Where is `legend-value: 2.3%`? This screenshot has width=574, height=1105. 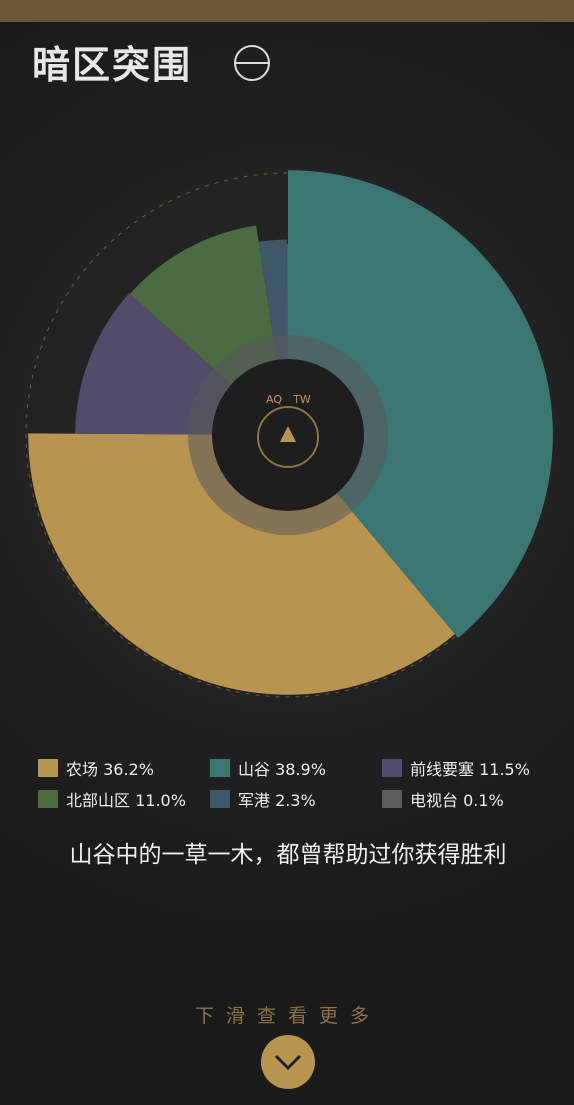
legend-value: 2.3% is located at coordinates (295, 800).